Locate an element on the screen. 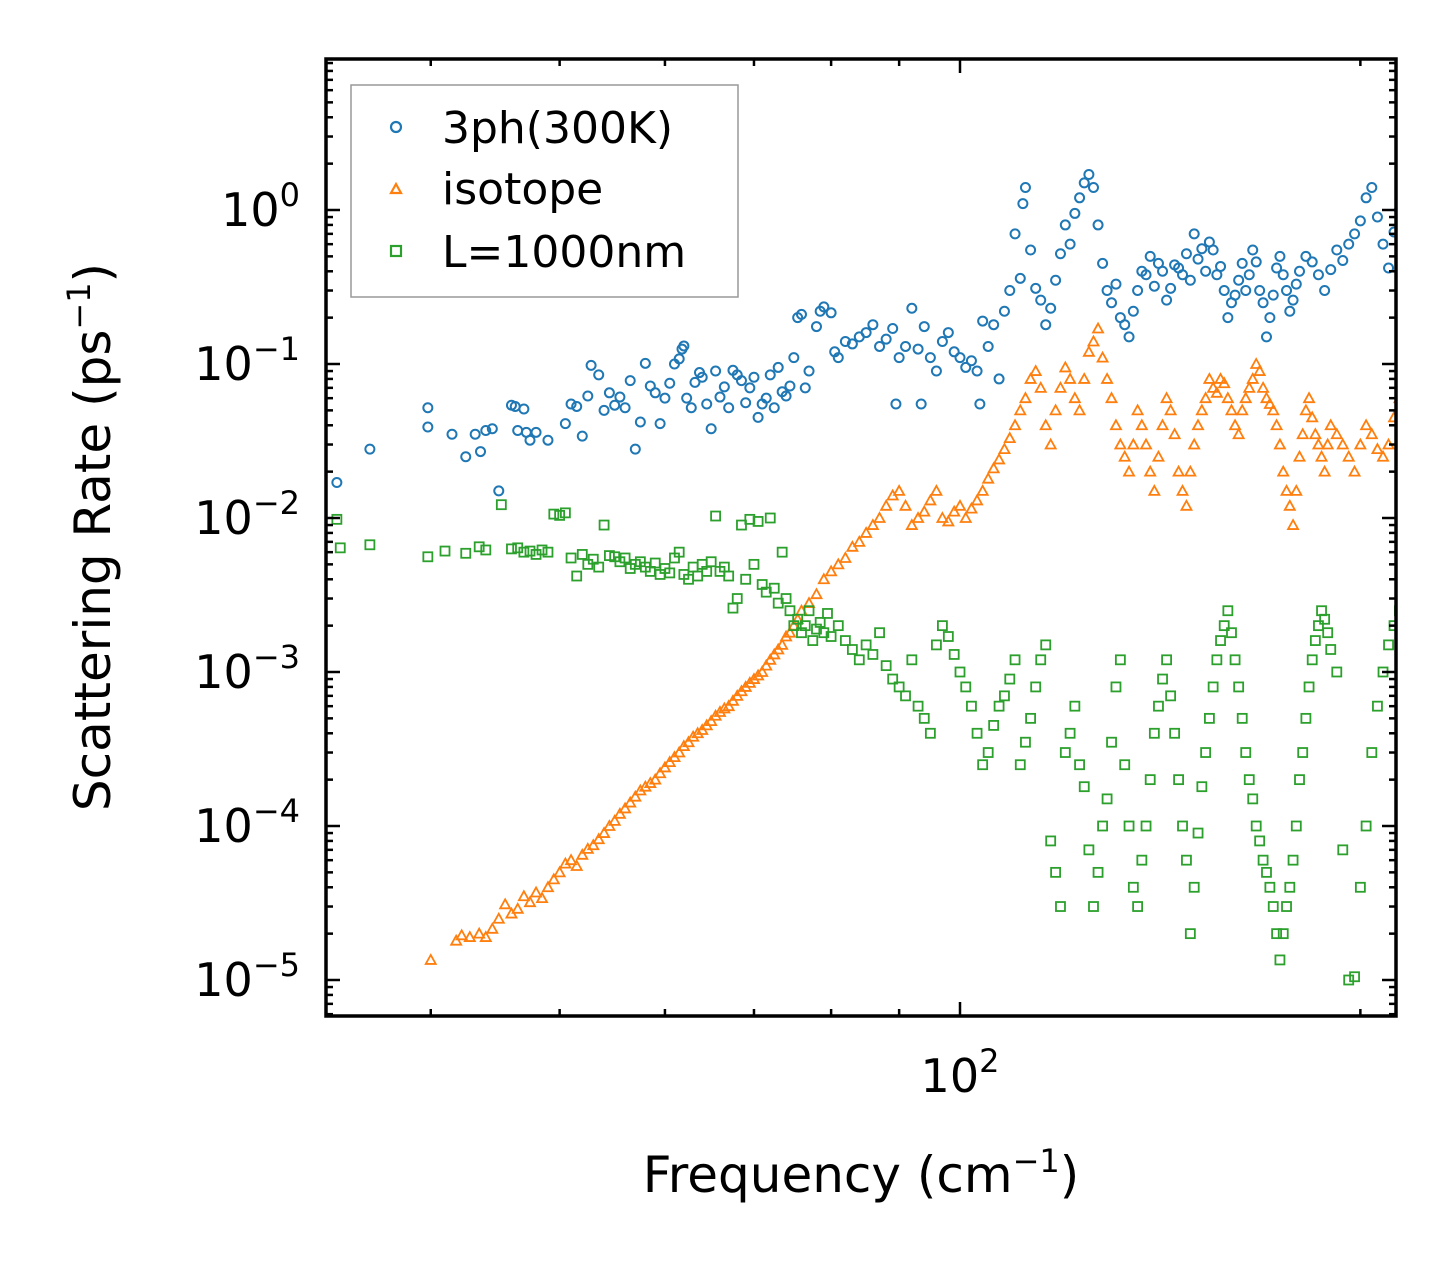  y-tick-label: 10−3 is located at coordinates (247, 668).